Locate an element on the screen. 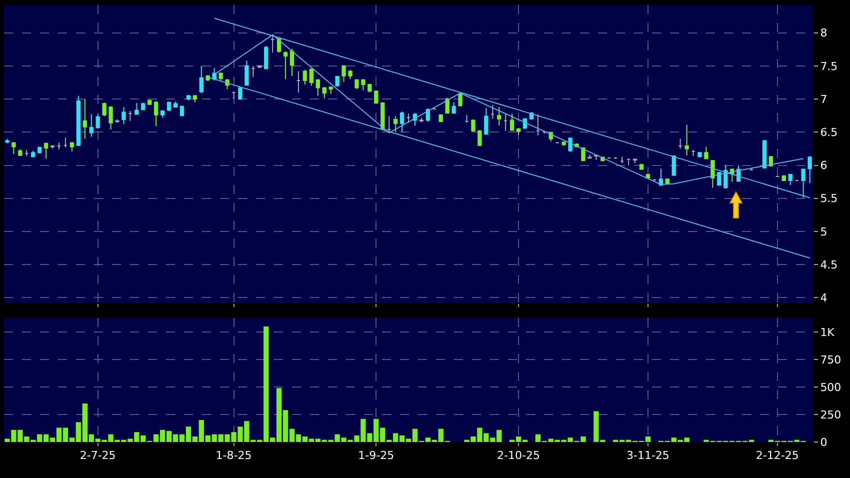 The height and width of the screenshot is (478, 850). x-tick-label: 2-12-25 is located at coordinates (777, 455).